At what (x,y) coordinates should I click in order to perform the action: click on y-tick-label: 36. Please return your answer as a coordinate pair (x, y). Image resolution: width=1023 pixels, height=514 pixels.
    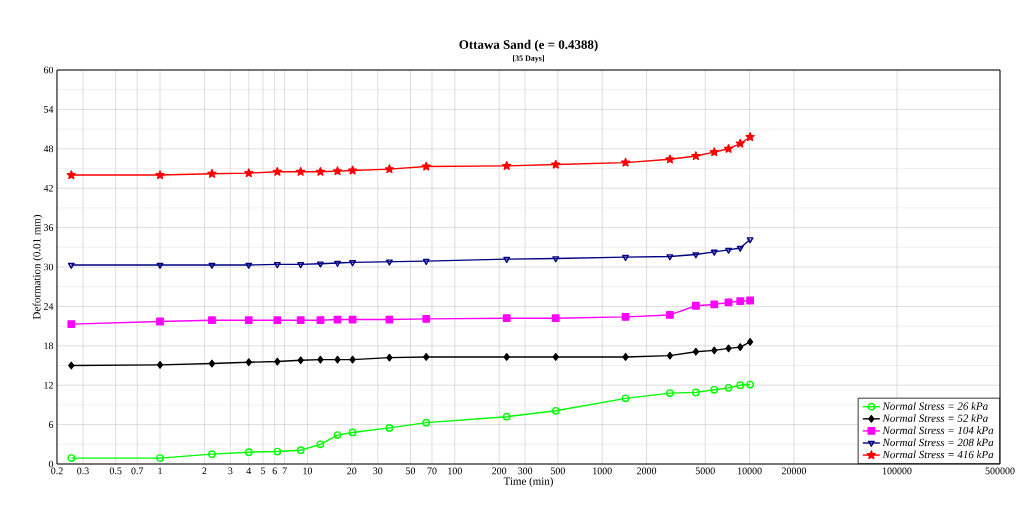
    Looking at the image, I should click on (49, 227).